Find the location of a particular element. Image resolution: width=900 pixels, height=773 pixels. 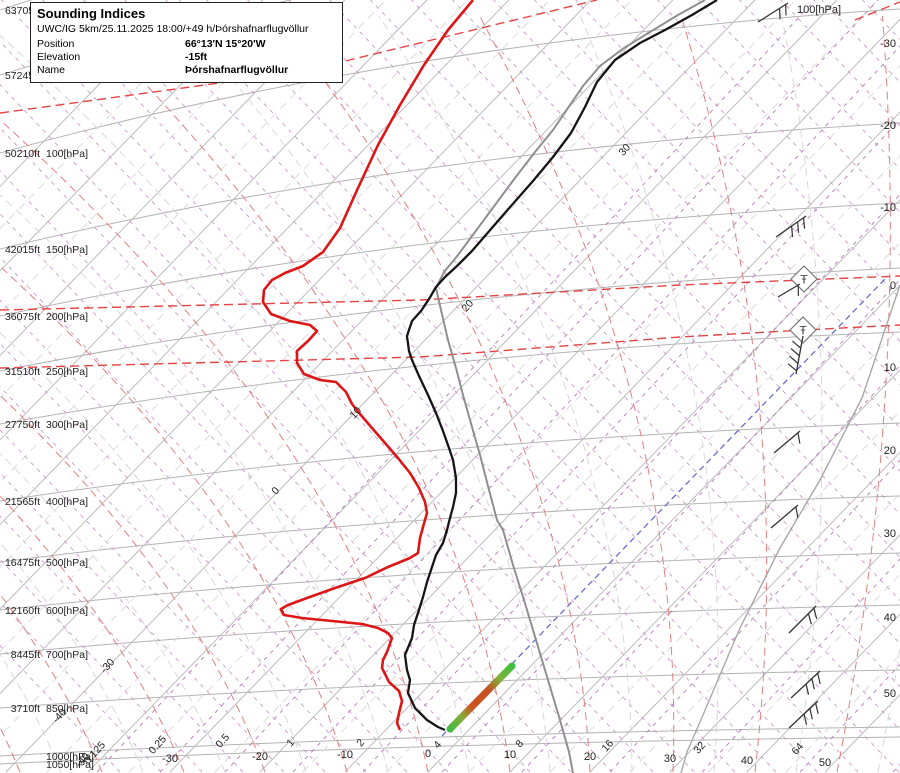

svg-text: 400[hPa] is located at coordinates (67, 502).